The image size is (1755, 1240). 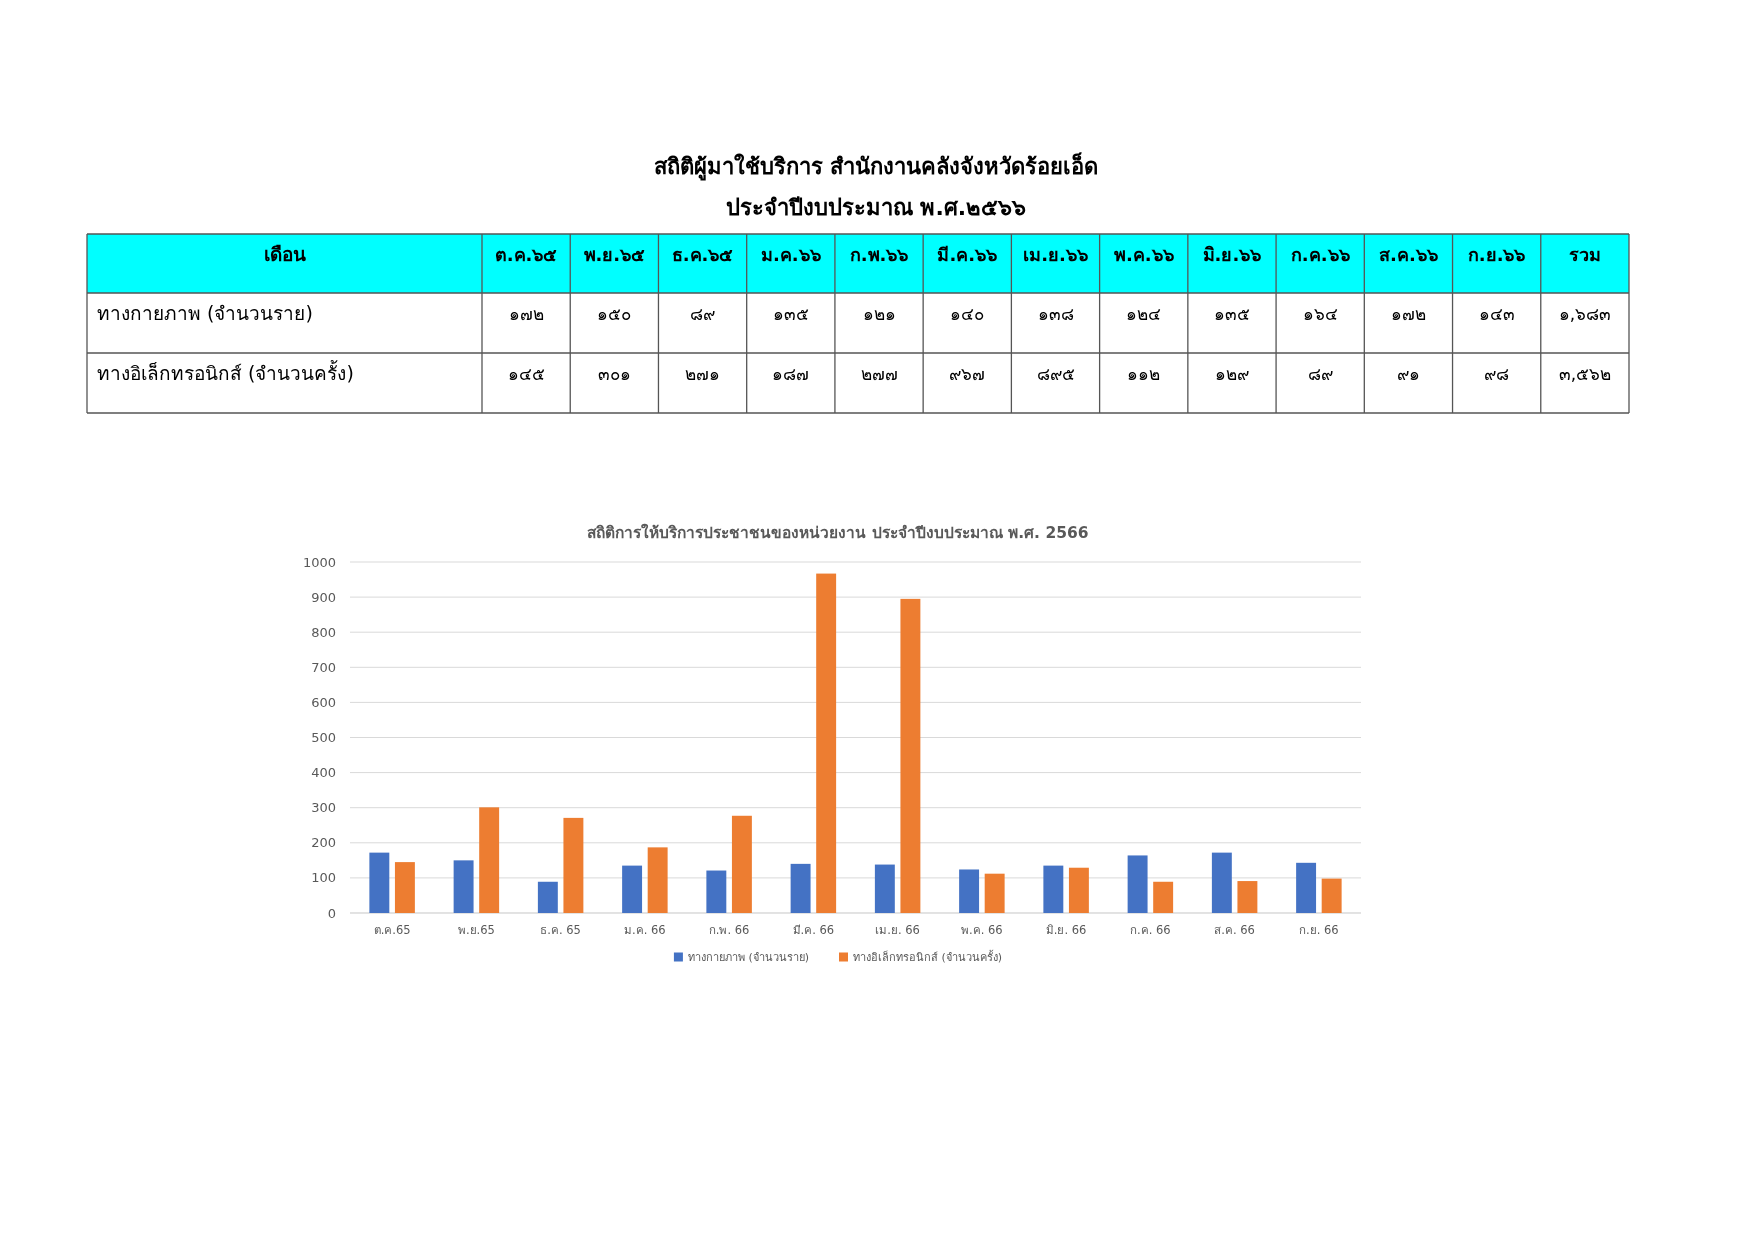 What do you see at coordinates (791, 374) in the screenshot?
I see `data-label: ๑๘๗` at bounding box center [791, 374].